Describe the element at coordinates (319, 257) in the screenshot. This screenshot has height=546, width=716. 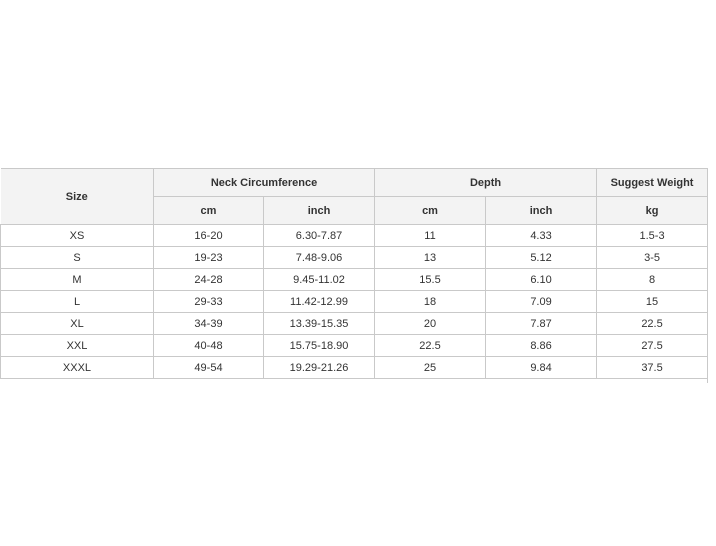
I see `cell-neck-inch: 7.48-9.06` at that location.